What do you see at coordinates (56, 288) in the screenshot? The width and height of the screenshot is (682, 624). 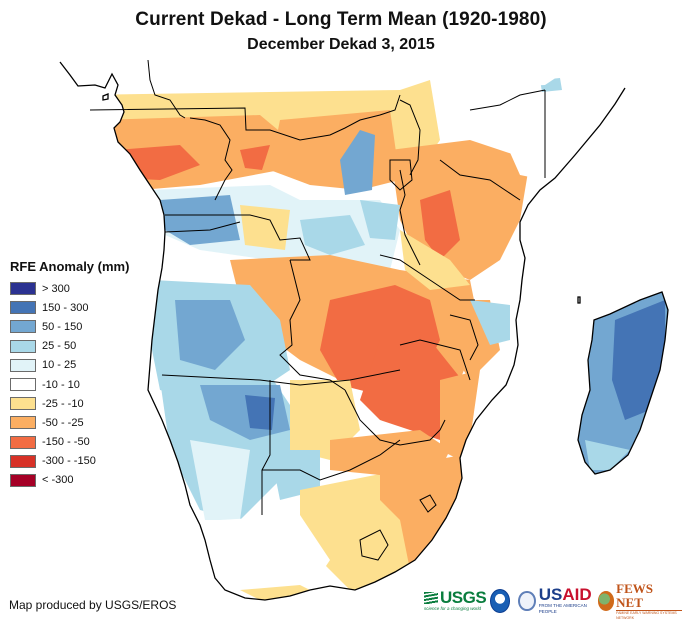 I see `legend-label: > 300` at bounding box center [56, 288].